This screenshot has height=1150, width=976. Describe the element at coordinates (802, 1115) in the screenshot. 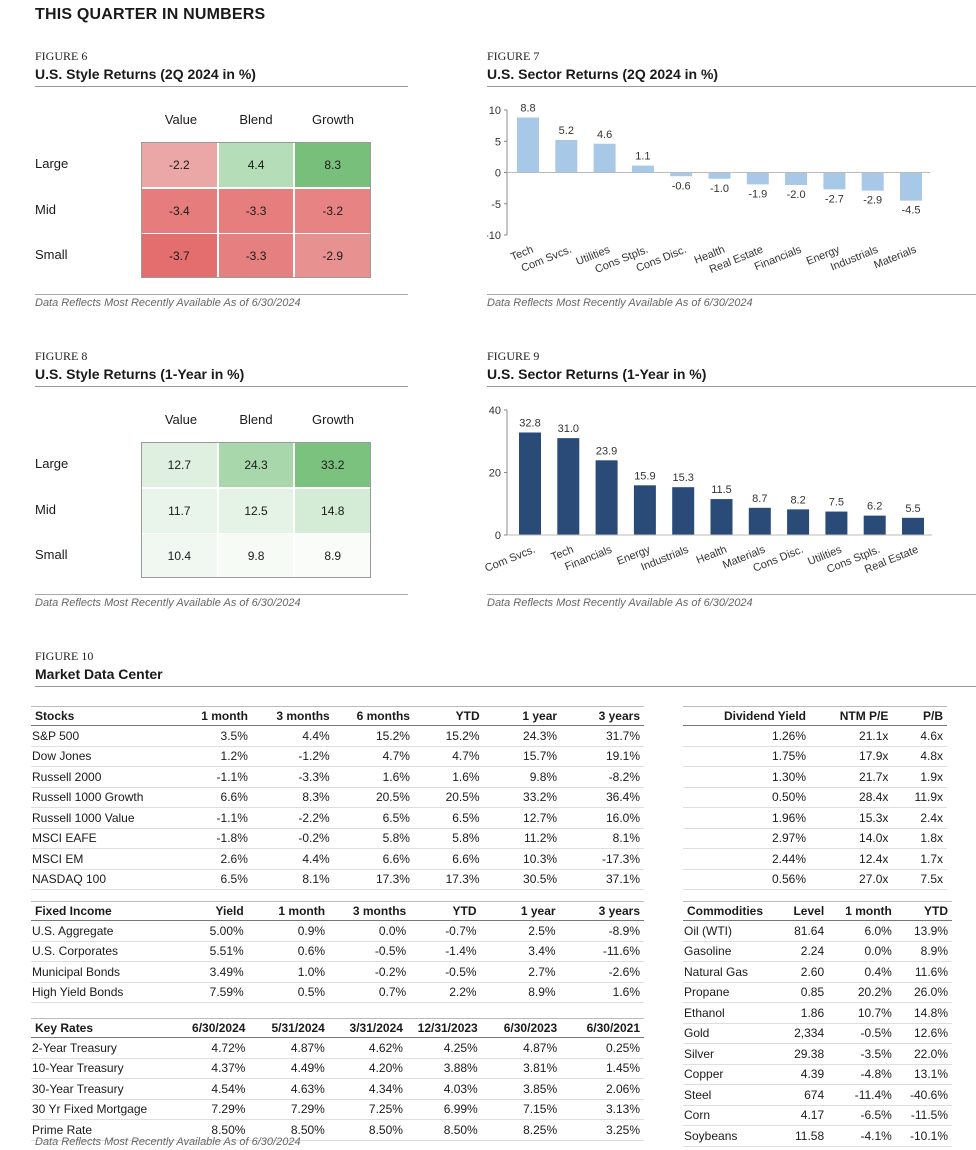

I see `table-cell: 4.17` at that location.